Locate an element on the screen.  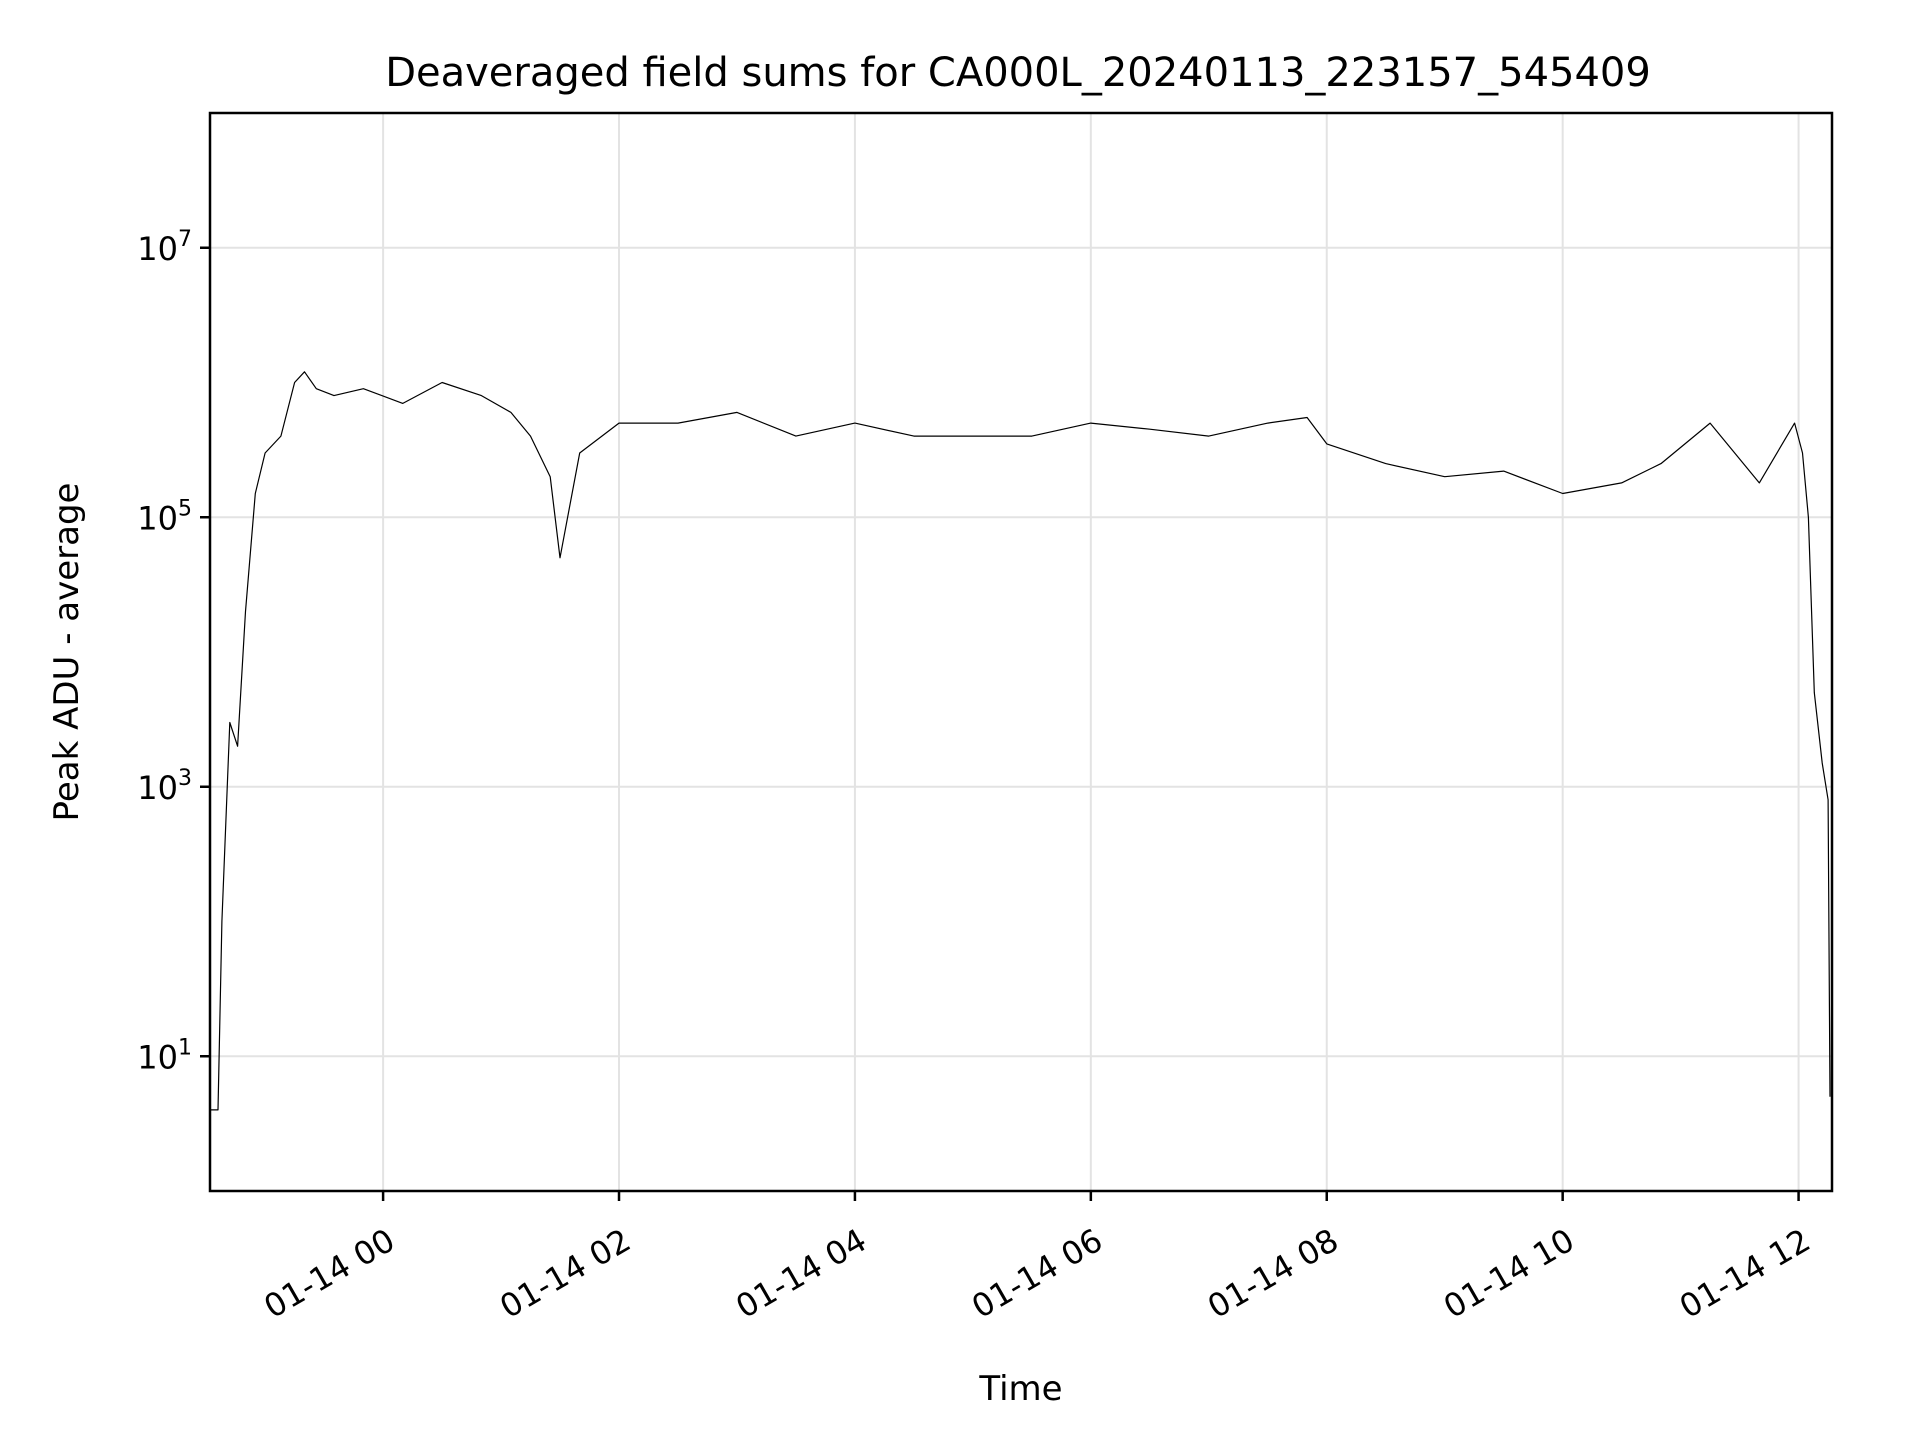
x-tick-label: 01-14 08 is located at coordinates (1273, 1273).